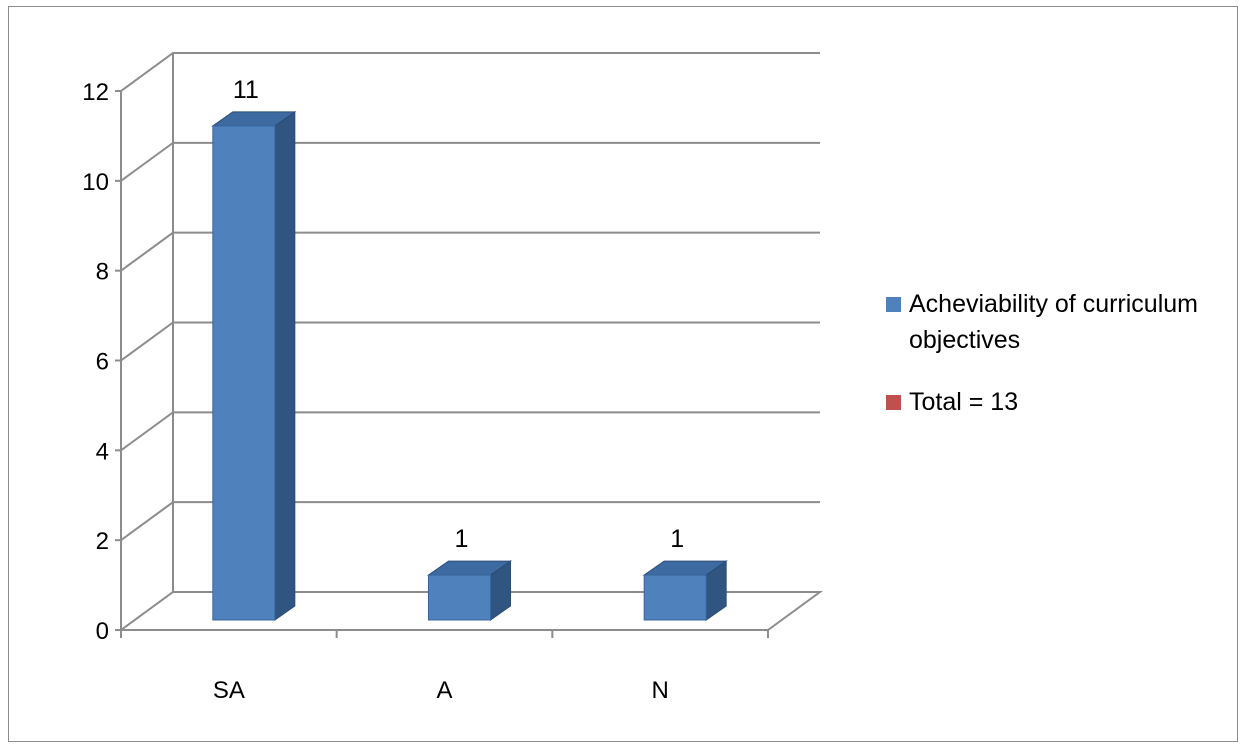 This screenshot has width=1249, height=748. I want to click on bar-A, so click(469, 590).